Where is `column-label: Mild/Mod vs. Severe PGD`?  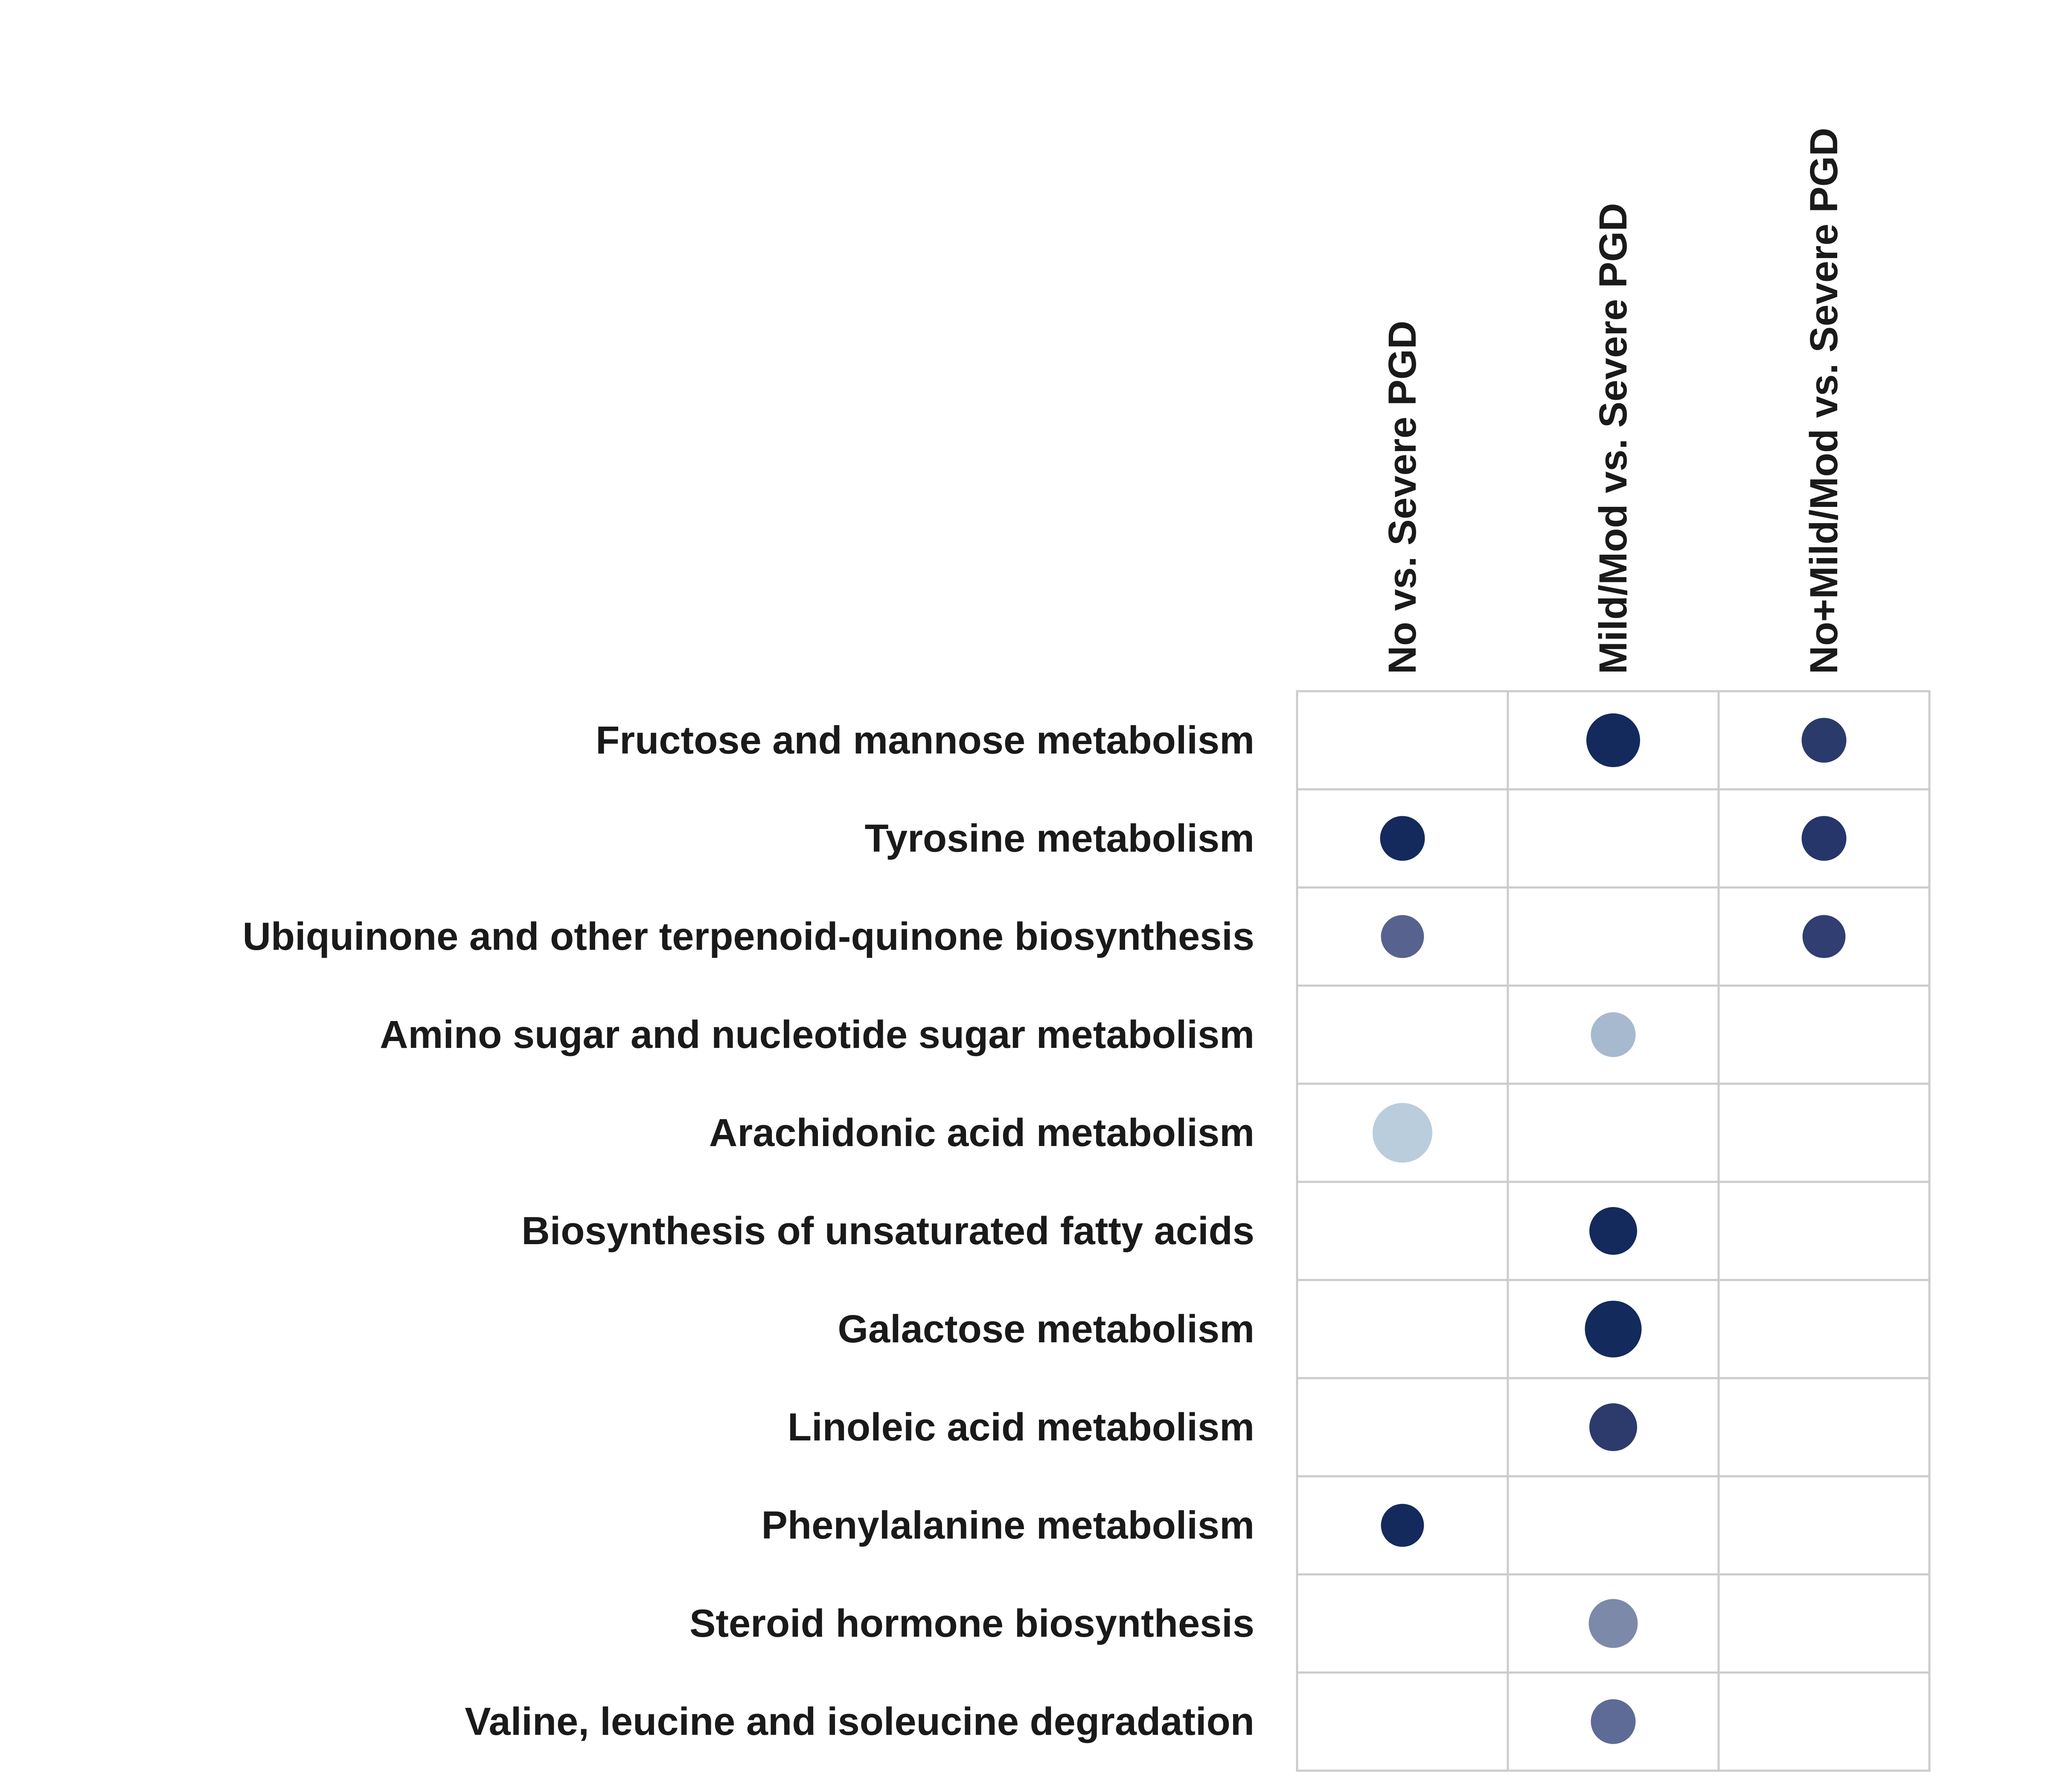
column-label: Mild/Mod vs. Severe PGD is located at coordinates (1613, 438).